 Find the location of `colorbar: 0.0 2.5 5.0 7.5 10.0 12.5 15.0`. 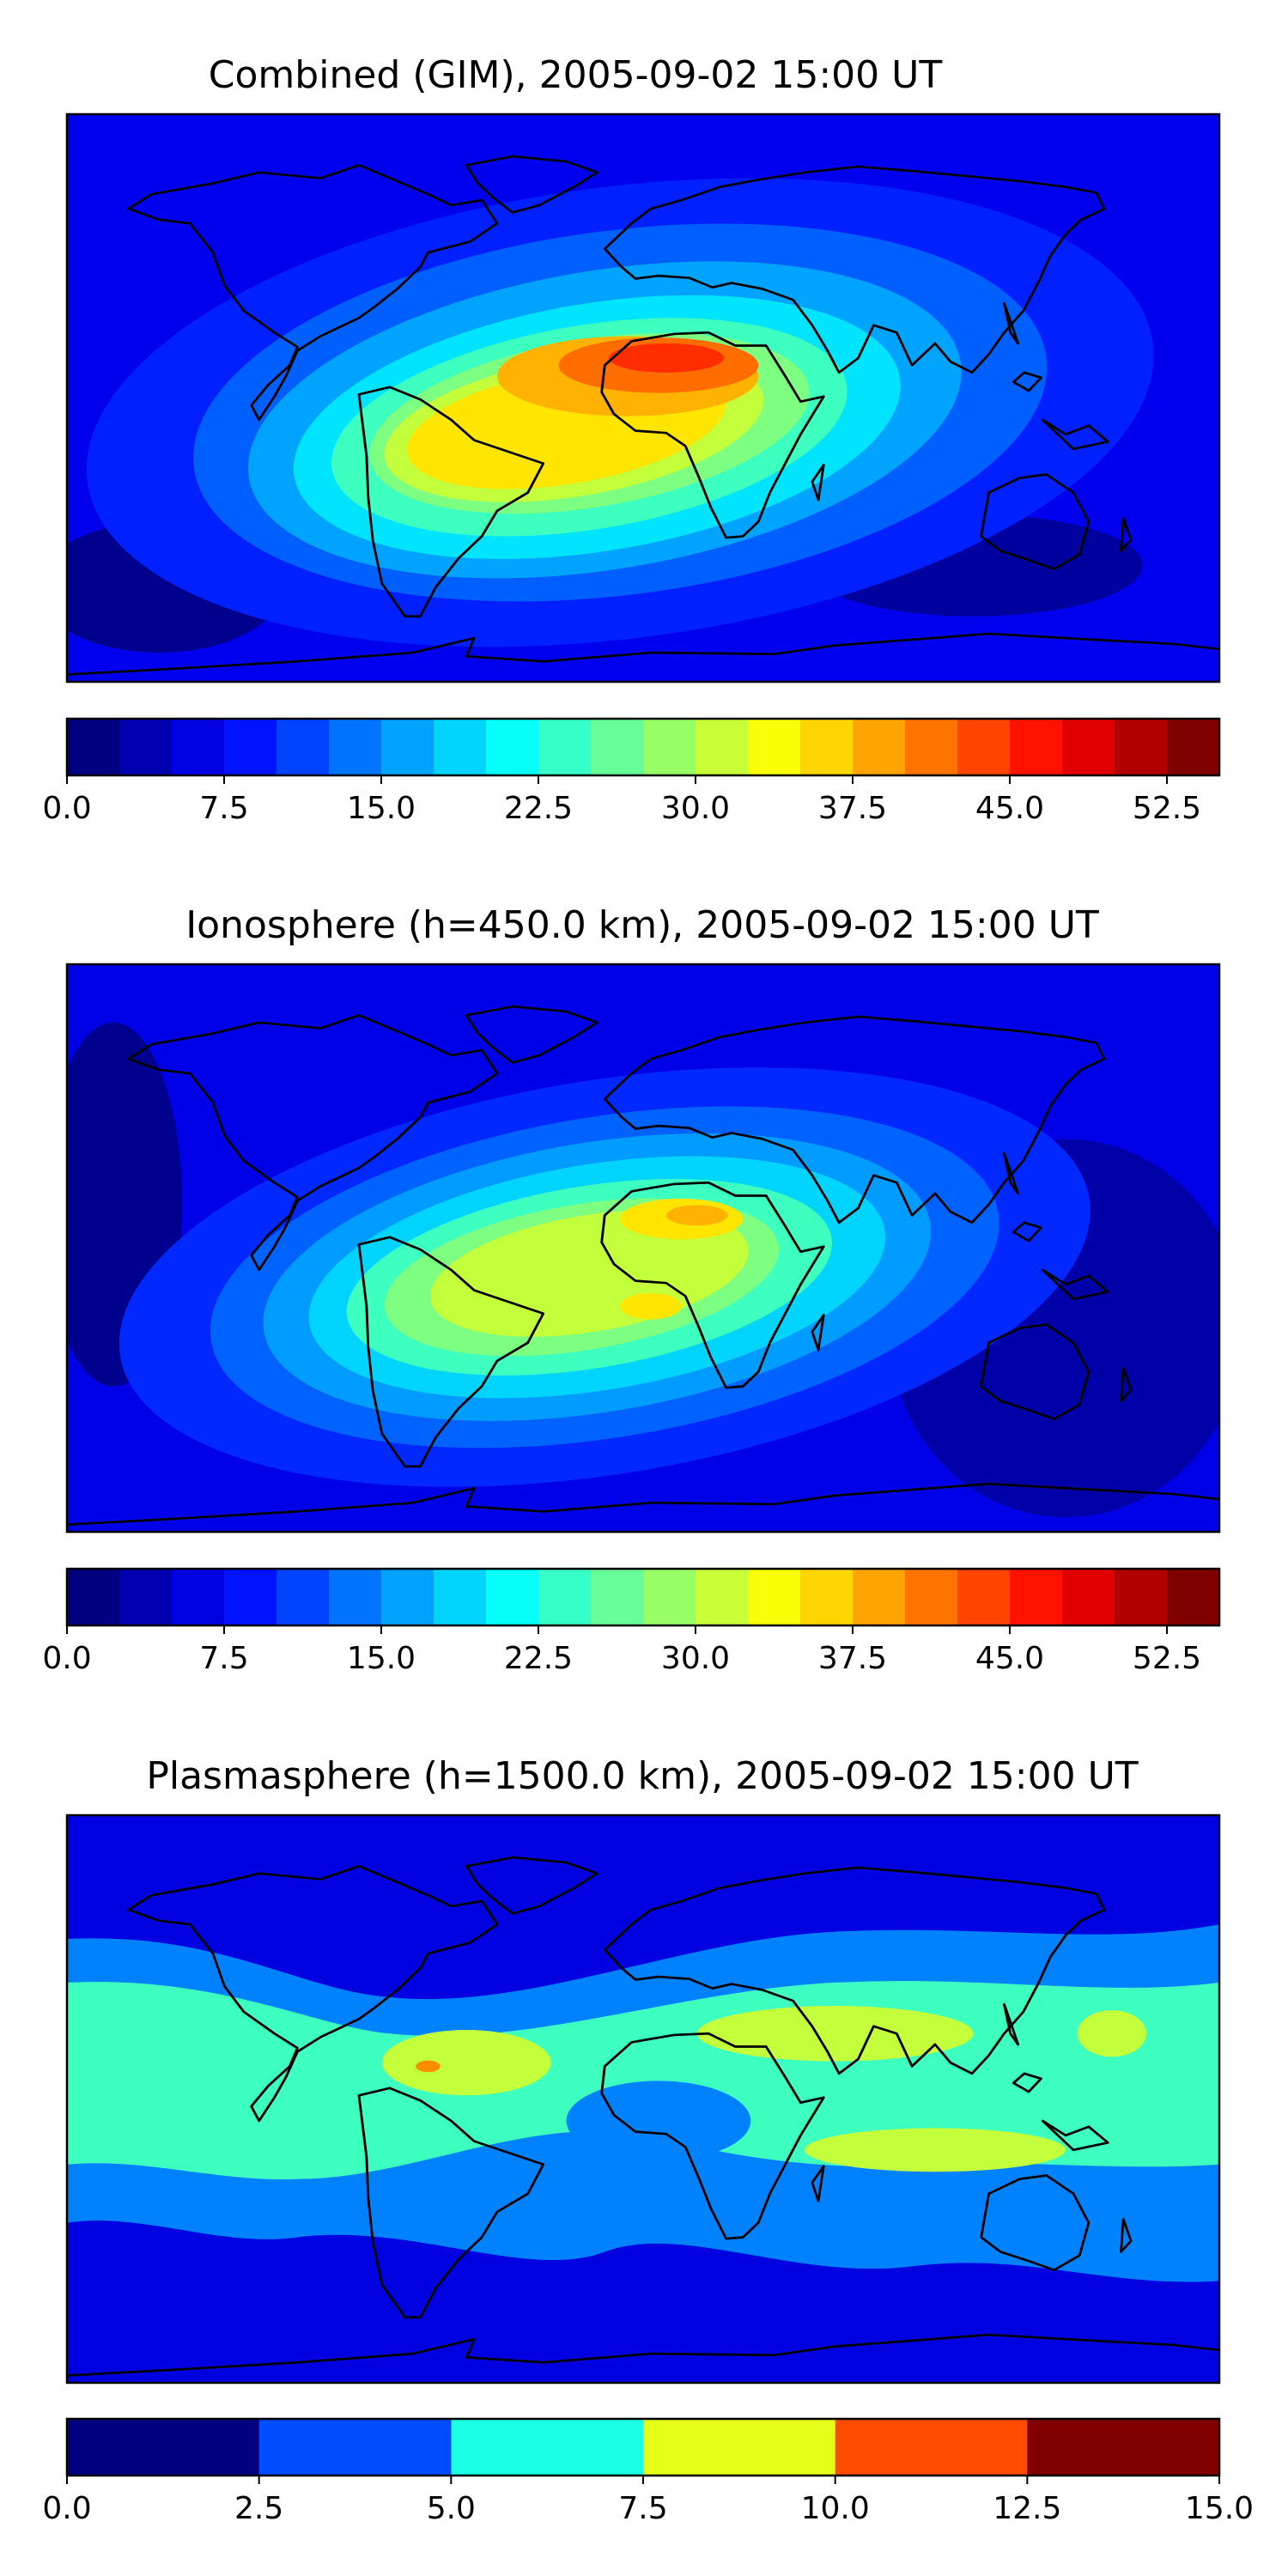

colorbar: 0.0 2.5 5.0 7.5 10.0 12.5 15.0 is located at coordinates (648, 2471).